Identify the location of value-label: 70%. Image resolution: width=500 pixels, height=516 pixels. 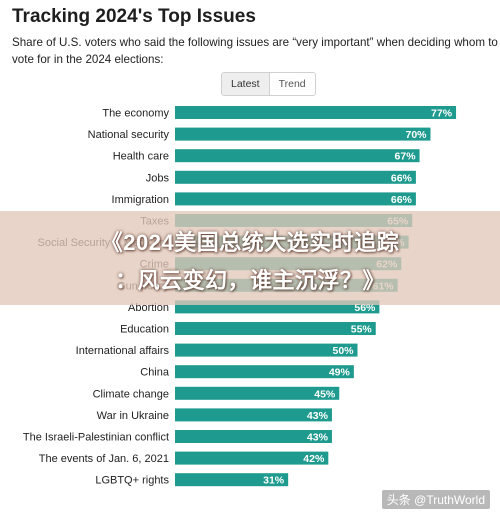
(416, 135).